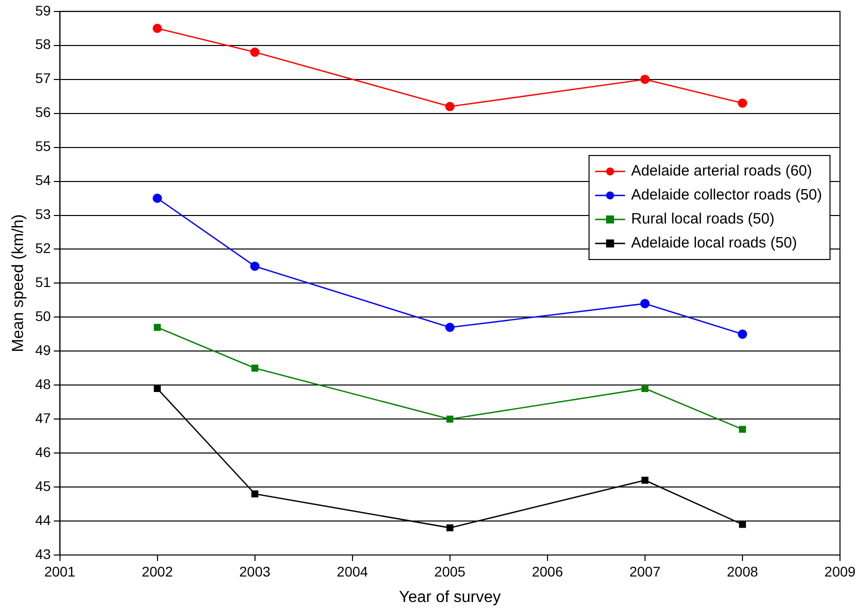  Describe the element at coordinates (43, 44) in the screenshot. I see `y-tick-label: 58` at that location.